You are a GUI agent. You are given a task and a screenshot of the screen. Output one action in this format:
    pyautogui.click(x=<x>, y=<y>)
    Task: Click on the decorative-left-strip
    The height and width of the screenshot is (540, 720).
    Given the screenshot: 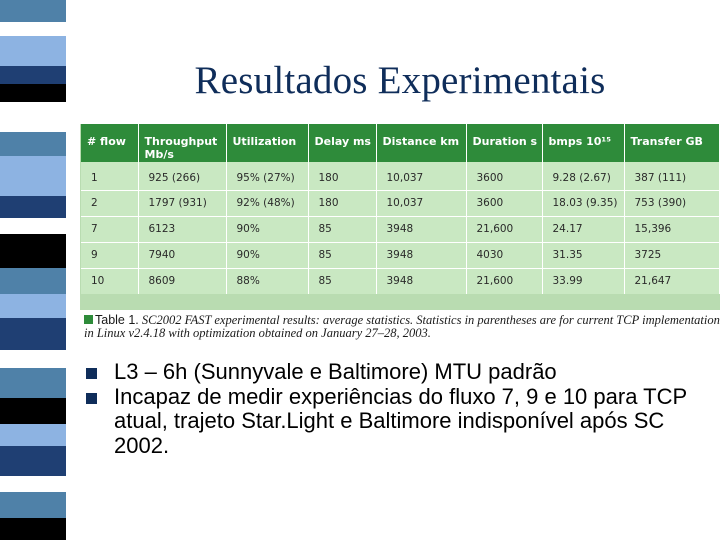 What is the action you would take?
    pyautogui.click(x=33, y=270)
    